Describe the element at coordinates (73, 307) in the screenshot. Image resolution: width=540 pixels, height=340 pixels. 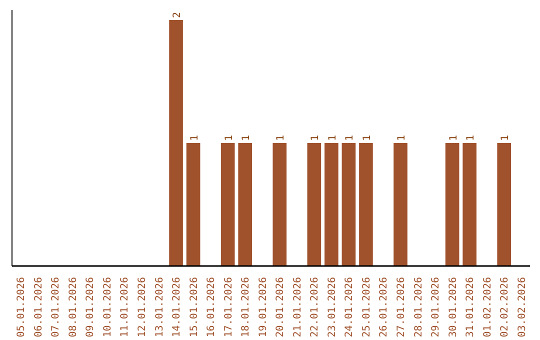
I see `x-tick-label: 08.01.2026` at that location.